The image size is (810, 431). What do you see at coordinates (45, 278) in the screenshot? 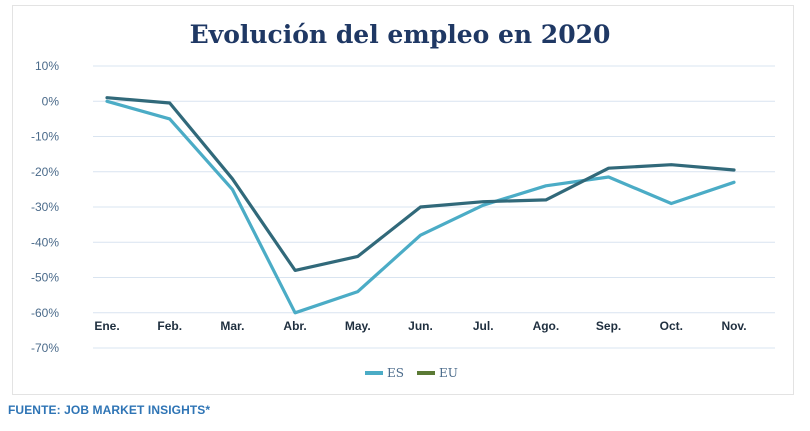
I see `y-tick-label: -50%` at bounding box center [45, 278].